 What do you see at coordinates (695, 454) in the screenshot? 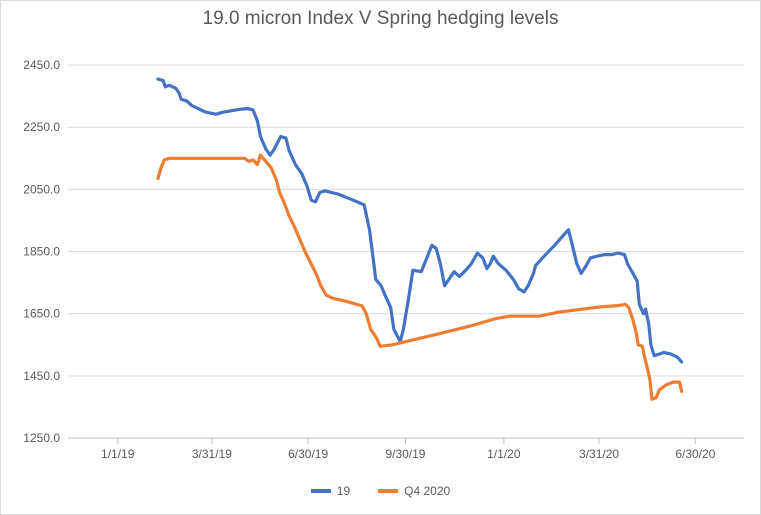
I see `x-tick-label: 6/30/20` at bounding box center [695, 454].